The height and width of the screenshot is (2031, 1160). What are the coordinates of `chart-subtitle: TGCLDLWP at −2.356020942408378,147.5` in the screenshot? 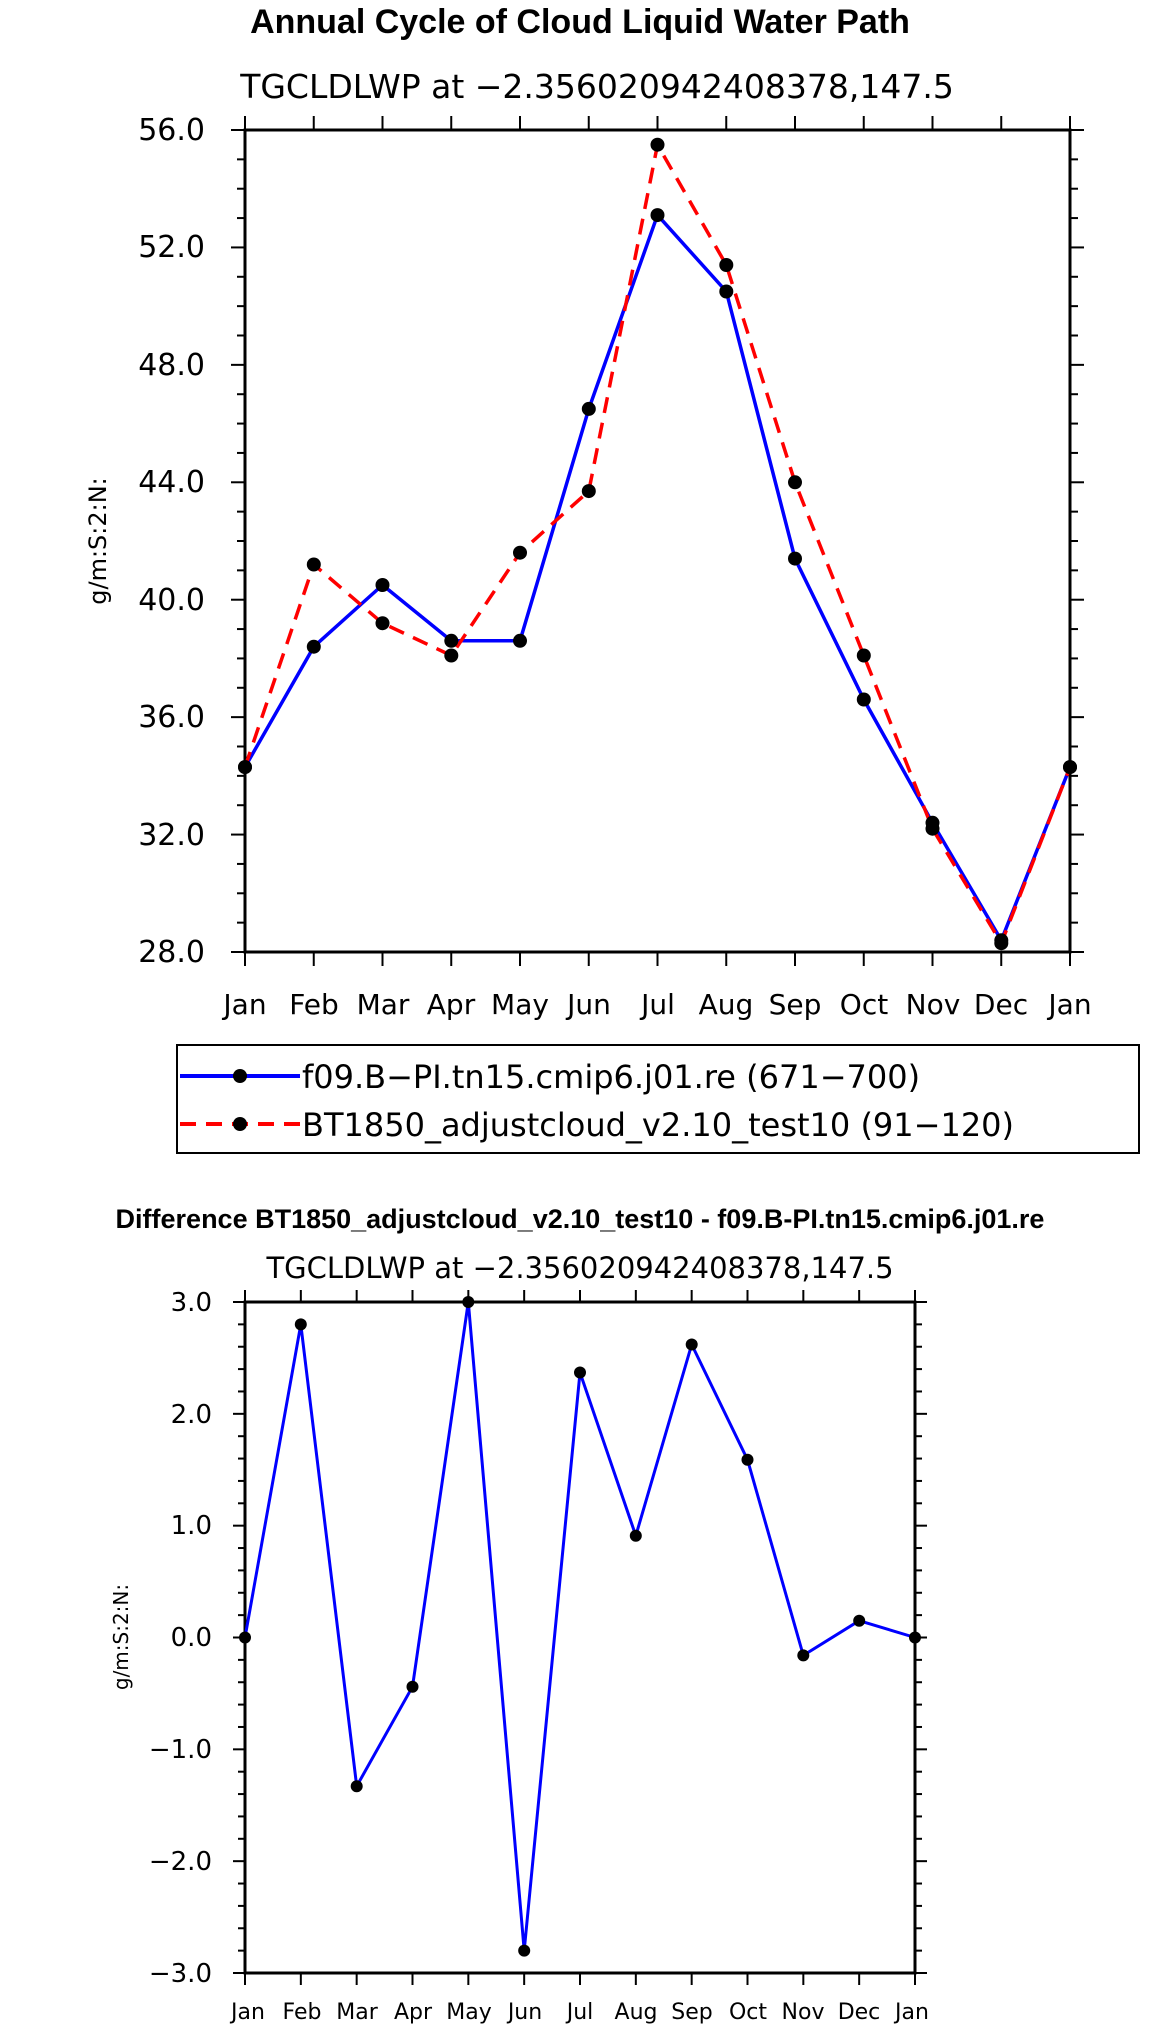 It's located at (596, 86).